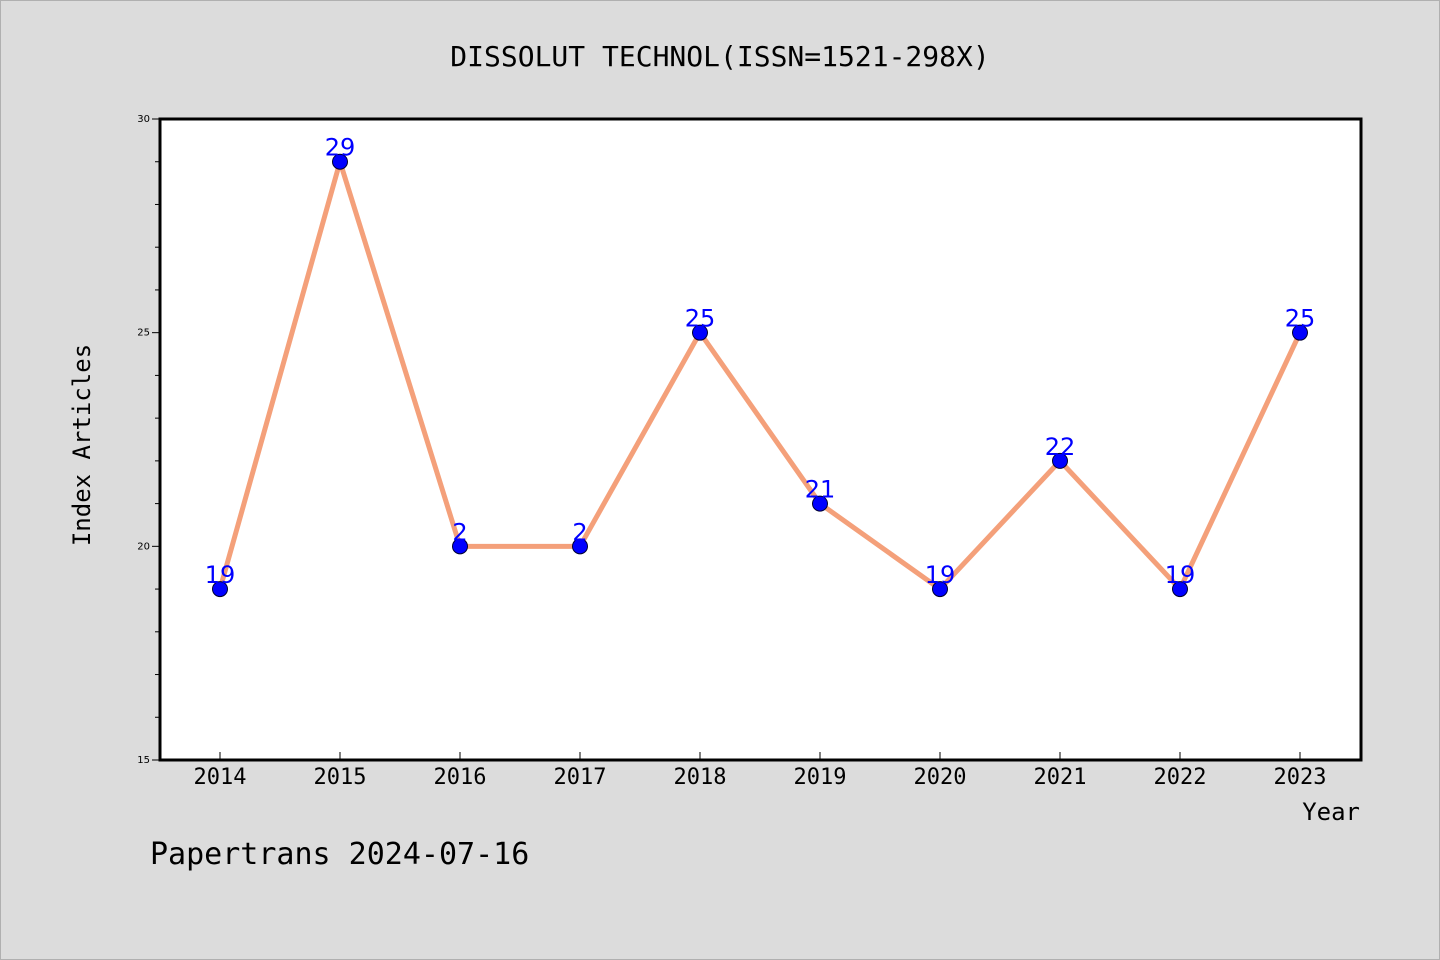 The height and width of the screenshot is (960, 1440). I want to click on y-axis-label: Index Articles, so click(82, 445).